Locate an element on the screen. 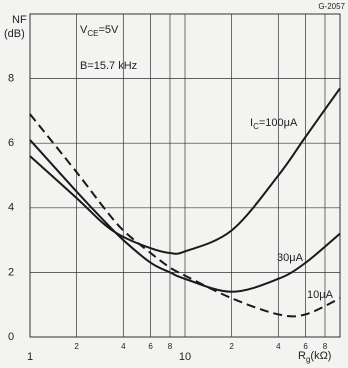 Image resolution: width=348 pixels, height=368 pixels. rich-label: 10μA is located at coordinates (320, 295).